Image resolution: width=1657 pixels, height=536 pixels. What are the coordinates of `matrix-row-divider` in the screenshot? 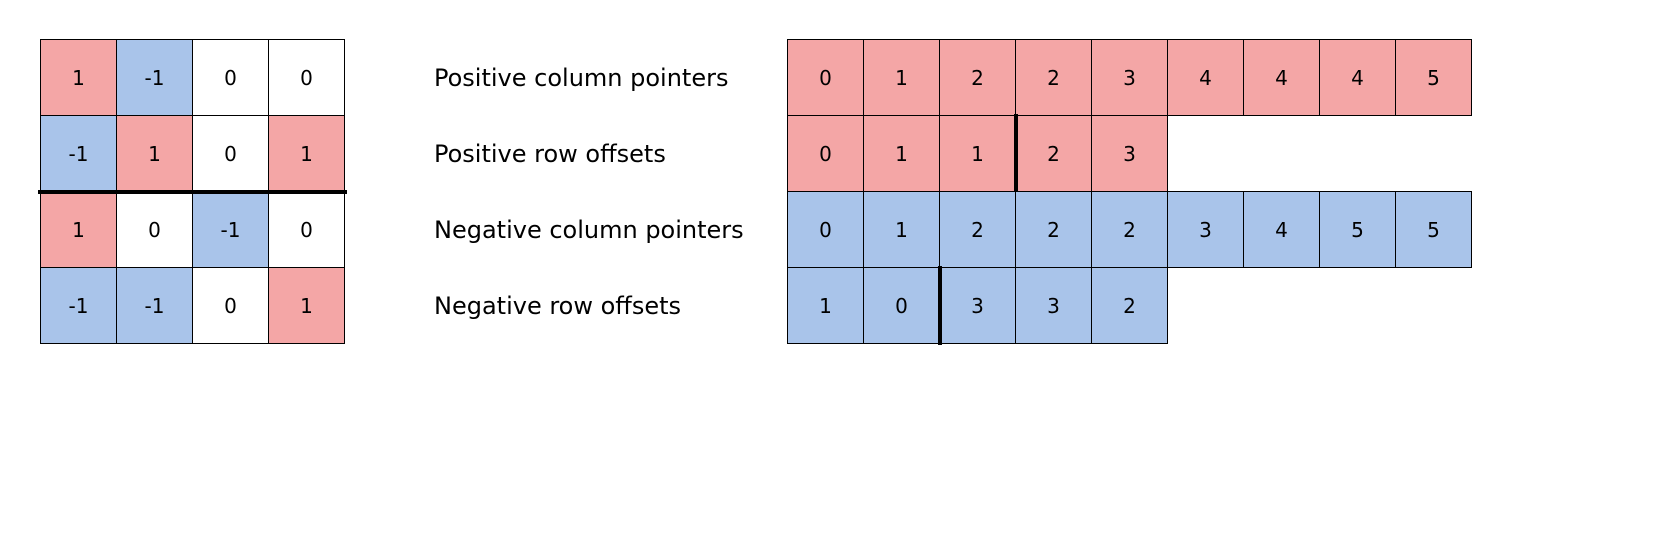 It's located at (192, 192).